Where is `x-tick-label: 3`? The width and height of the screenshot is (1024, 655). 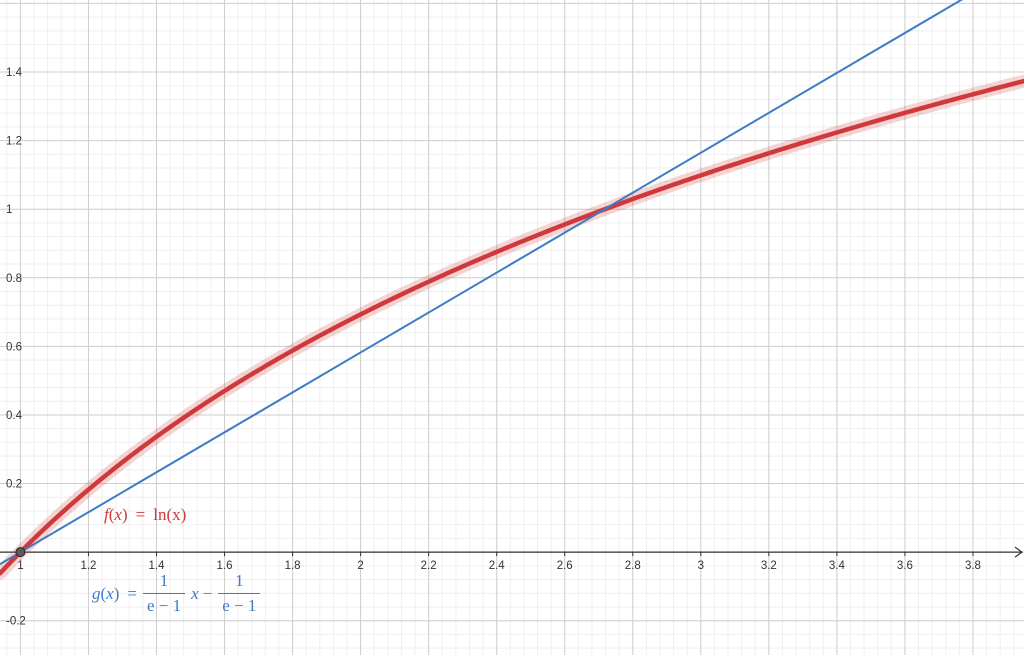 x-tick-label: 3 is located at coordinates (701, 566).